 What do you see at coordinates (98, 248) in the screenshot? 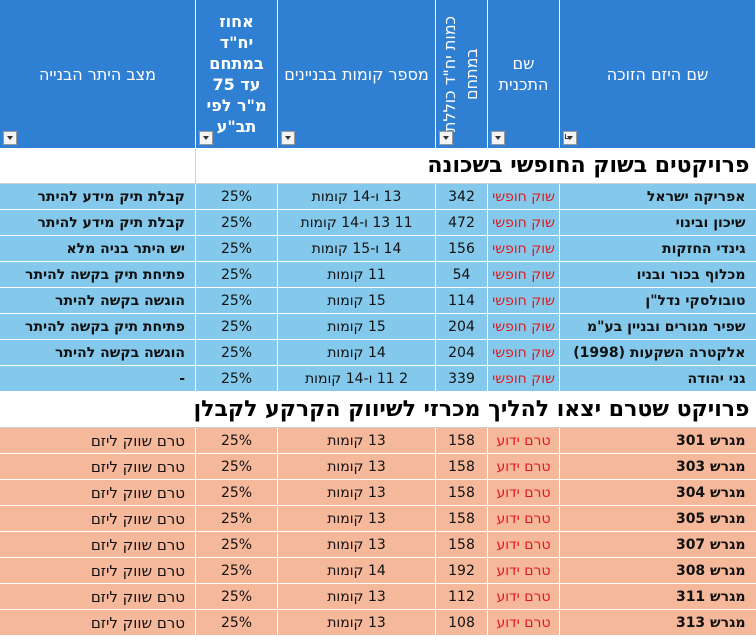
I see `status-cell: יש היתר בניה מלא` at bounding box center [98, 248].